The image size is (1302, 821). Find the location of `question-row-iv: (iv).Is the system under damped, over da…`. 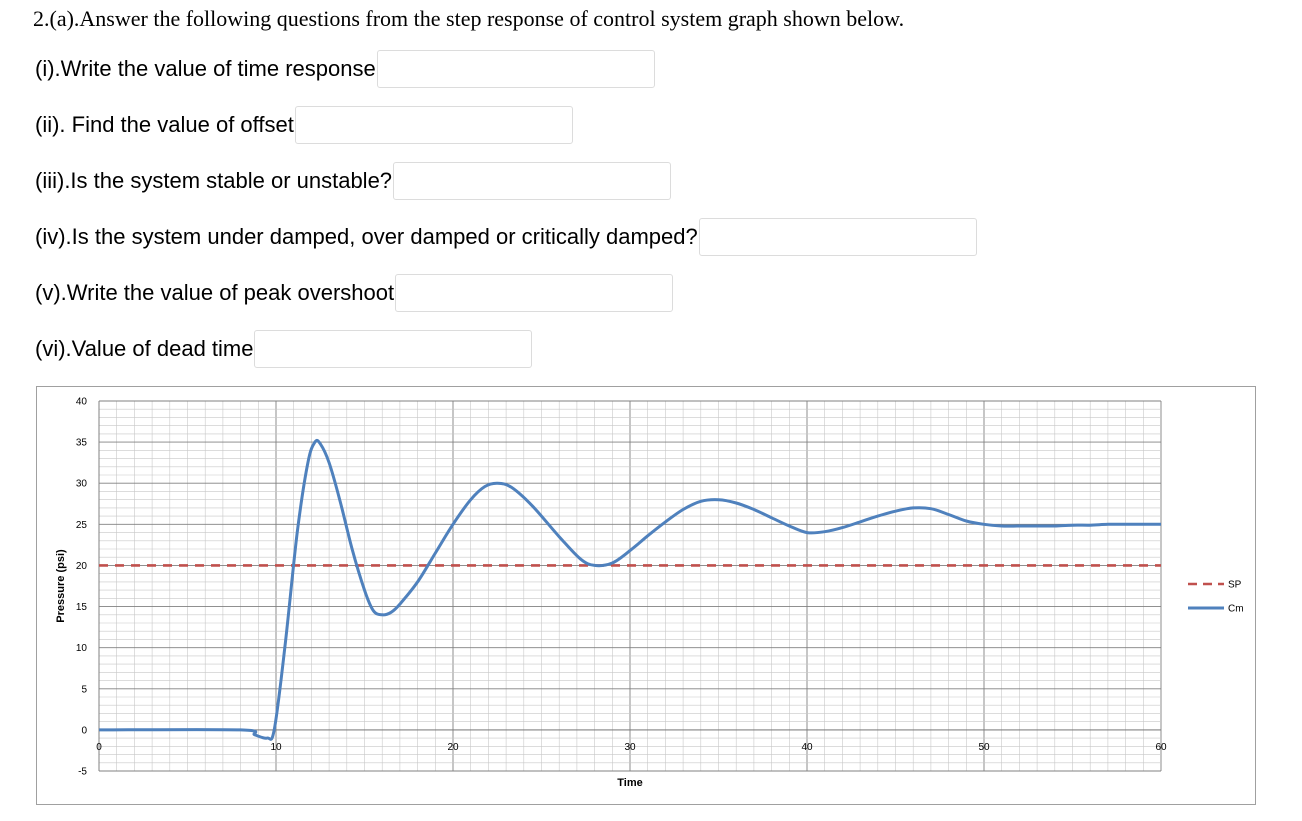

question-row-iv: (iv).Is the system under damped, over da… is located at coordinates (506, 237).